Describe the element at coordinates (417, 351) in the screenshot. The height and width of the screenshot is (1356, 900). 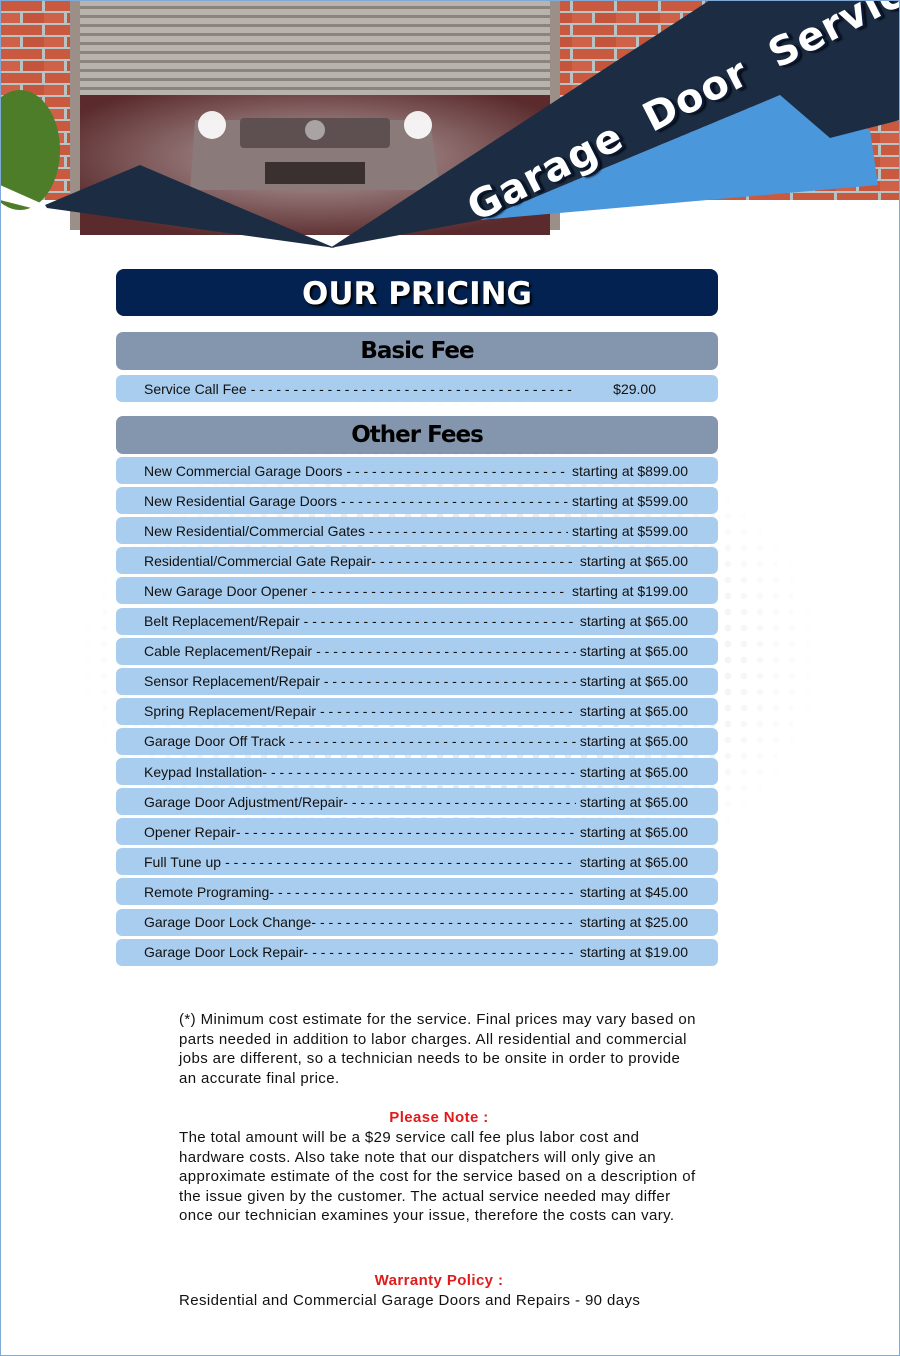
I see `basic-fee-heading: Basic Fee` at that location.